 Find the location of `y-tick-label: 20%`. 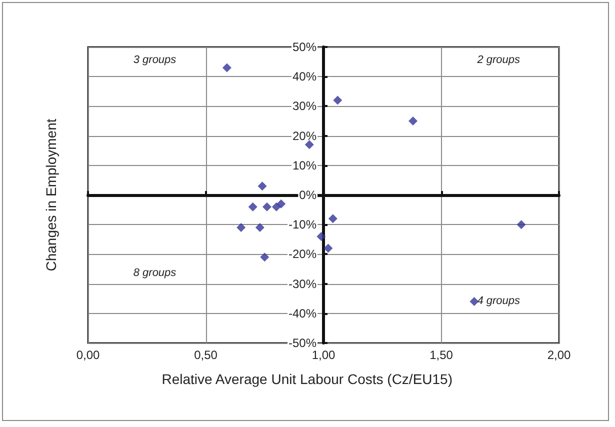

y-tick-label: 20% is located at coordinates (304, 135).